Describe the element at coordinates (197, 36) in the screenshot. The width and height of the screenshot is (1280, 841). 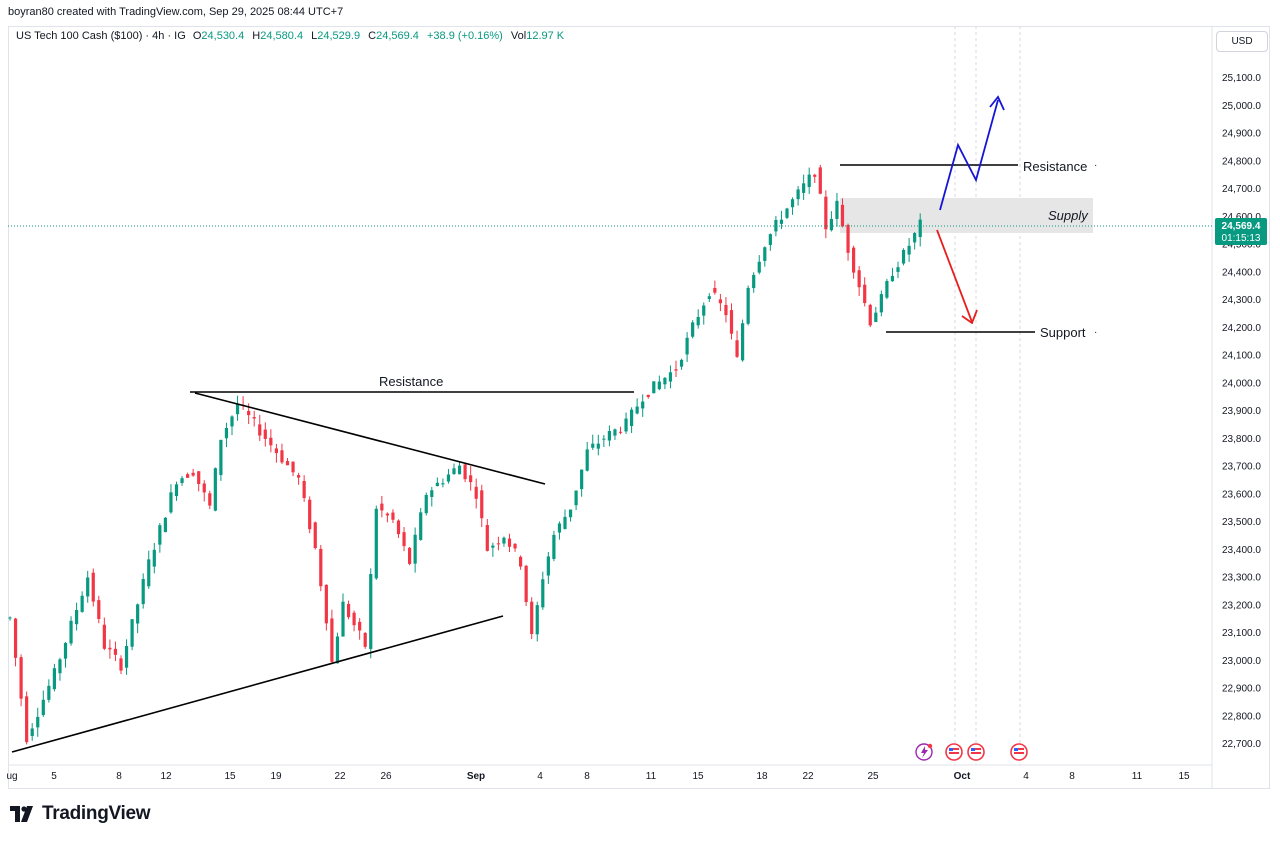
I see `open-label: O` at that location.